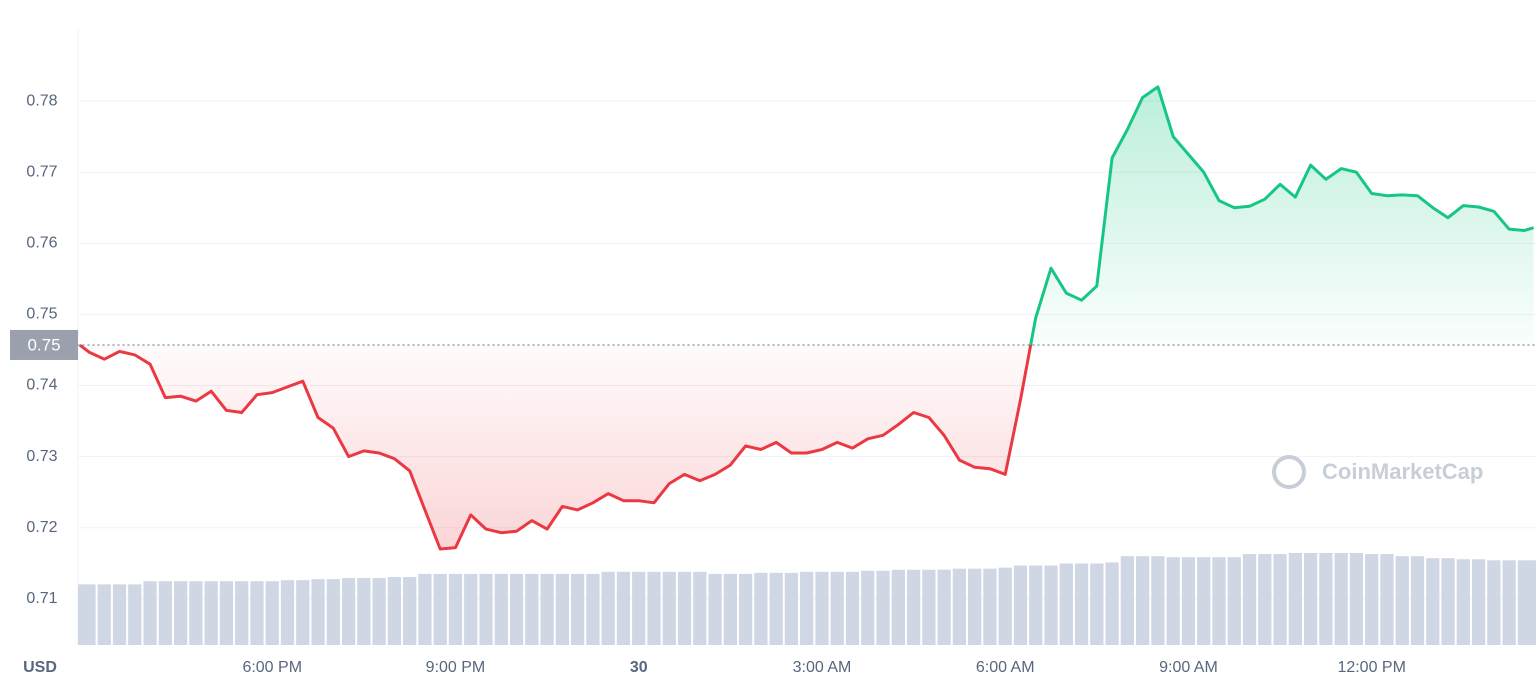  Describe the element at coordinates (1005, 667) in the screenshot. I see `x-tick-label: 6:00 AM` at that location.